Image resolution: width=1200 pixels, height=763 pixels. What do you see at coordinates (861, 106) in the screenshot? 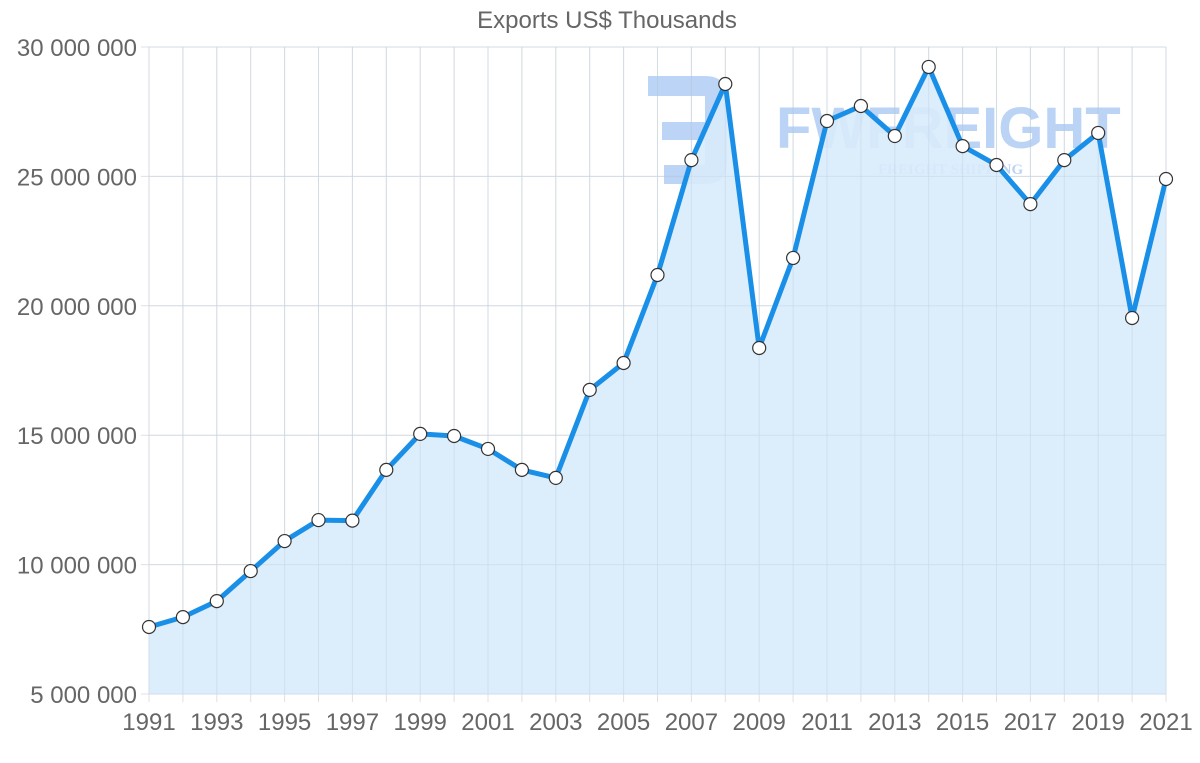
I see `data-point-2012` at bounding box center [861, 106].